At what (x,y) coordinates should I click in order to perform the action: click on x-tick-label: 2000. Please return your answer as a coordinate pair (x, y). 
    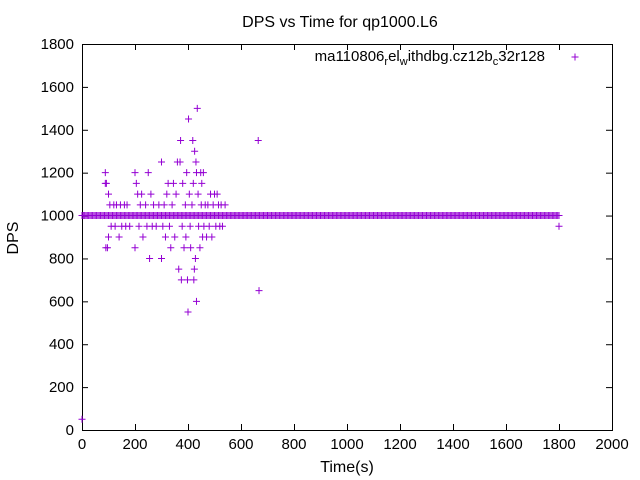
    Looking at the image, I should click on (611, 444).